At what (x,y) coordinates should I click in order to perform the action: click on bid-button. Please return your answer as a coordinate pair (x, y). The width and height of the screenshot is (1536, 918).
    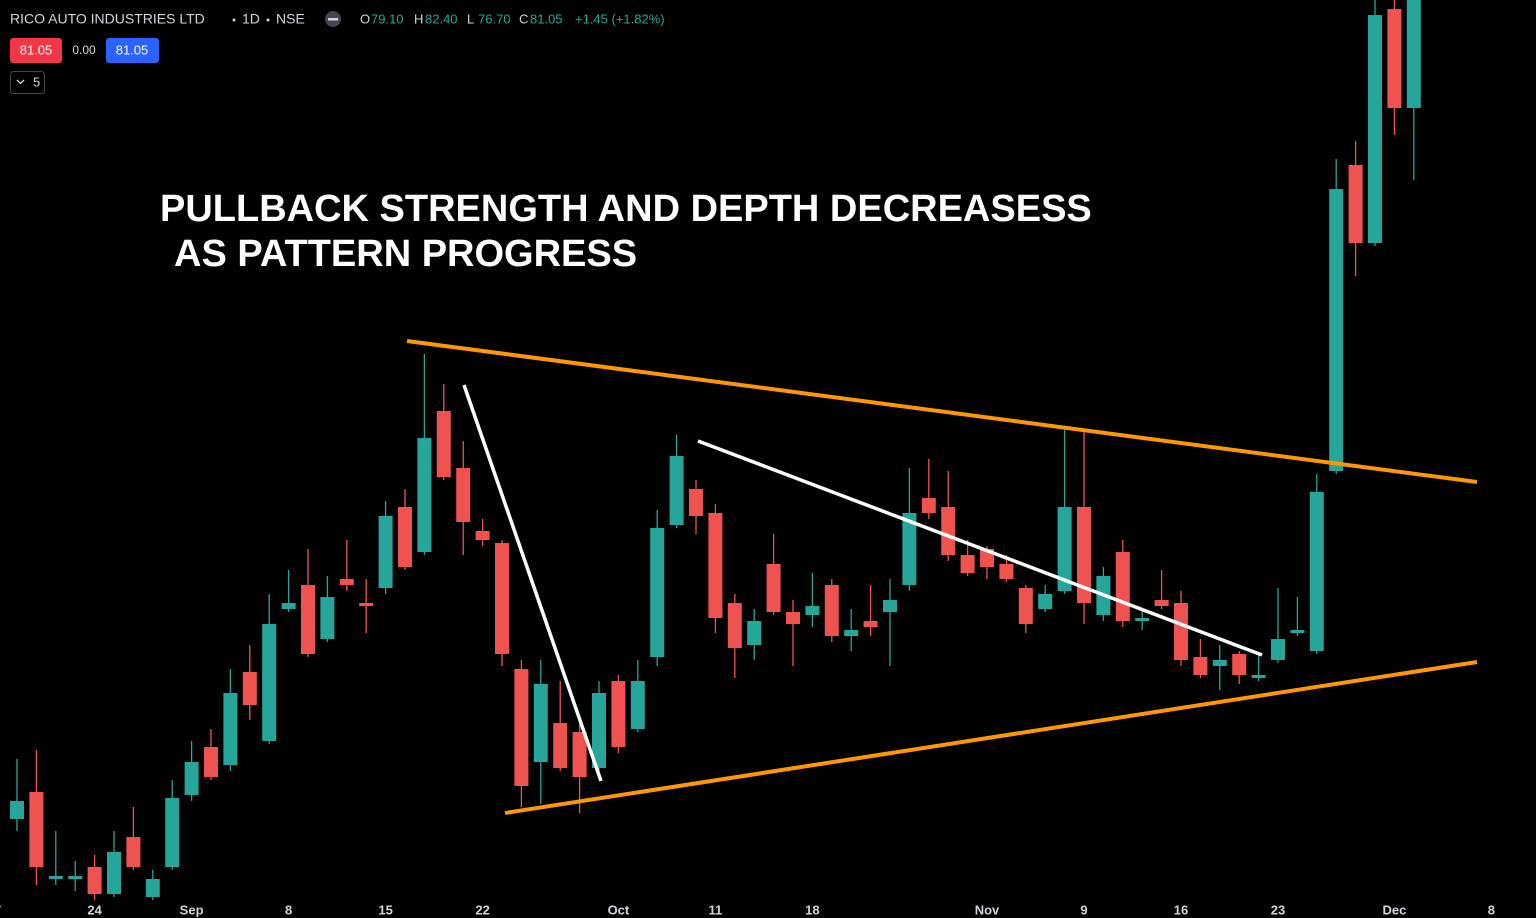
    Looking at the image, I should click on (36, 50).